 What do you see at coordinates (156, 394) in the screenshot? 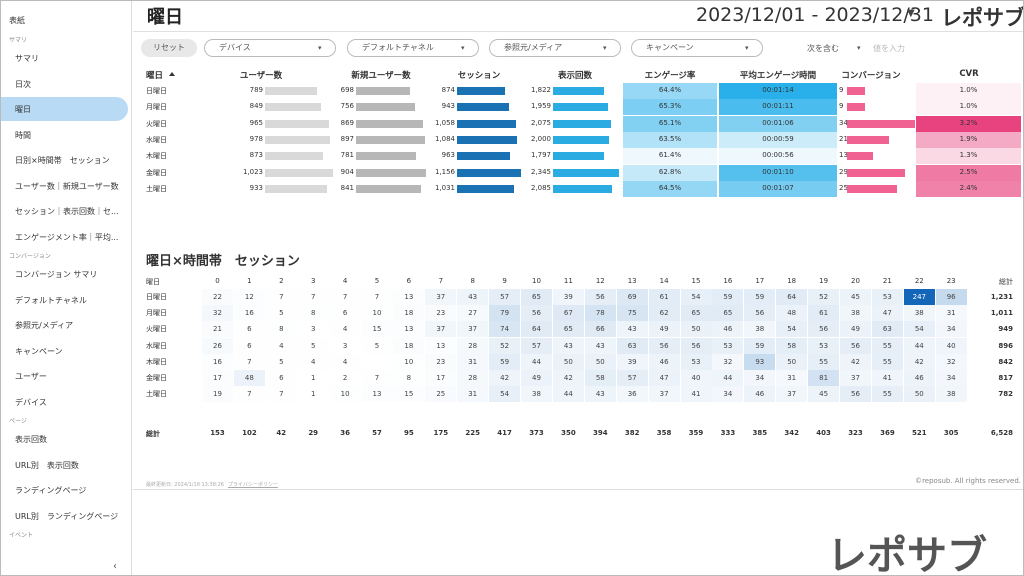
I see `row-label: 土曜日` at bounding box center [156, 394].